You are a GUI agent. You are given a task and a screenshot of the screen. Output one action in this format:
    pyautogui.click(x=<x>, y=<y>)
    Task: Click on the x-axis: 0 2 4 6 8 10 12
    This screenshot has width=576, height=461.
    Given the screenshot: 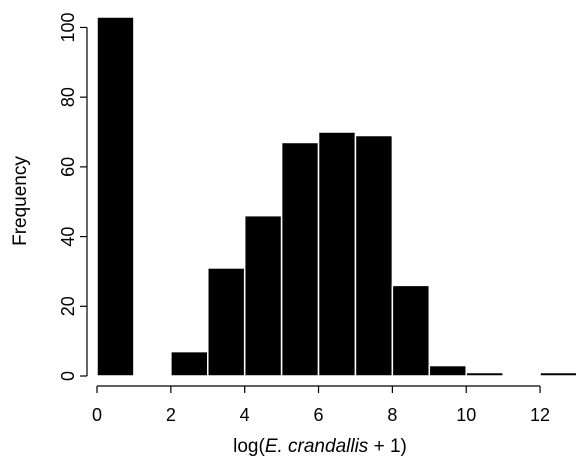 What is the action you would take?
    pyautogui.click(x=321, y=405)
    